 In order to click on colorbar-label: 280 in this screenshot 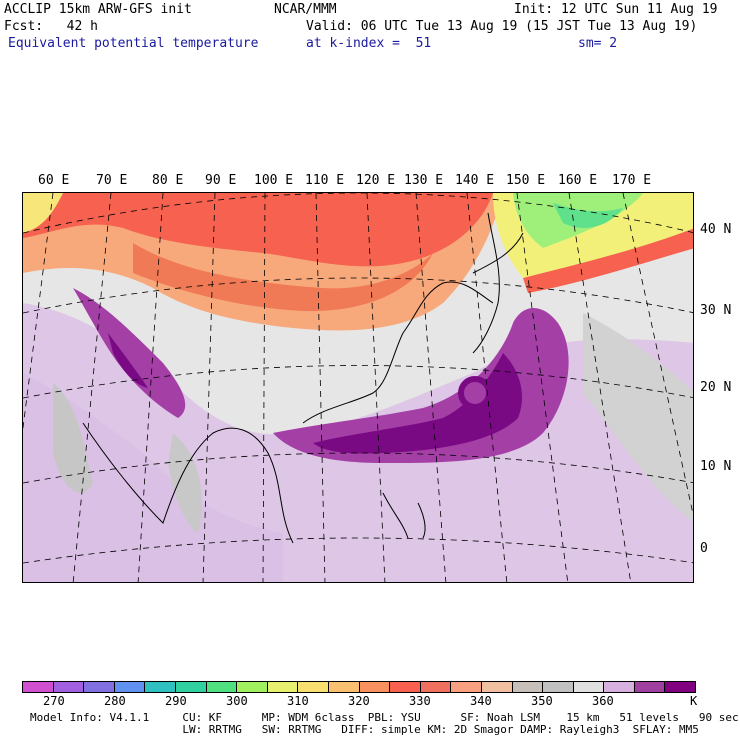, I will do `click(115, 701)`.